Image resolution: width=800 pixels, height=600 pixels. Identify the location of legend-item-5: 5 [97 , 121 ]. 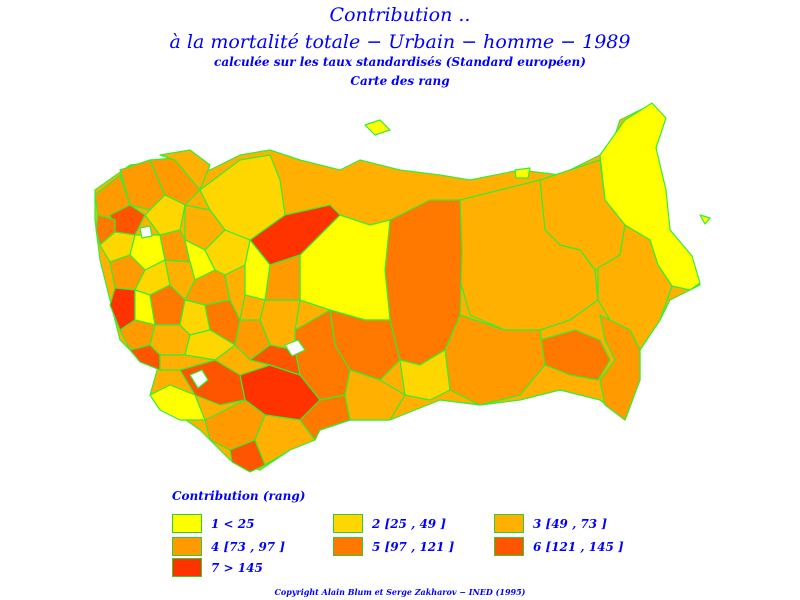
(393, 546).